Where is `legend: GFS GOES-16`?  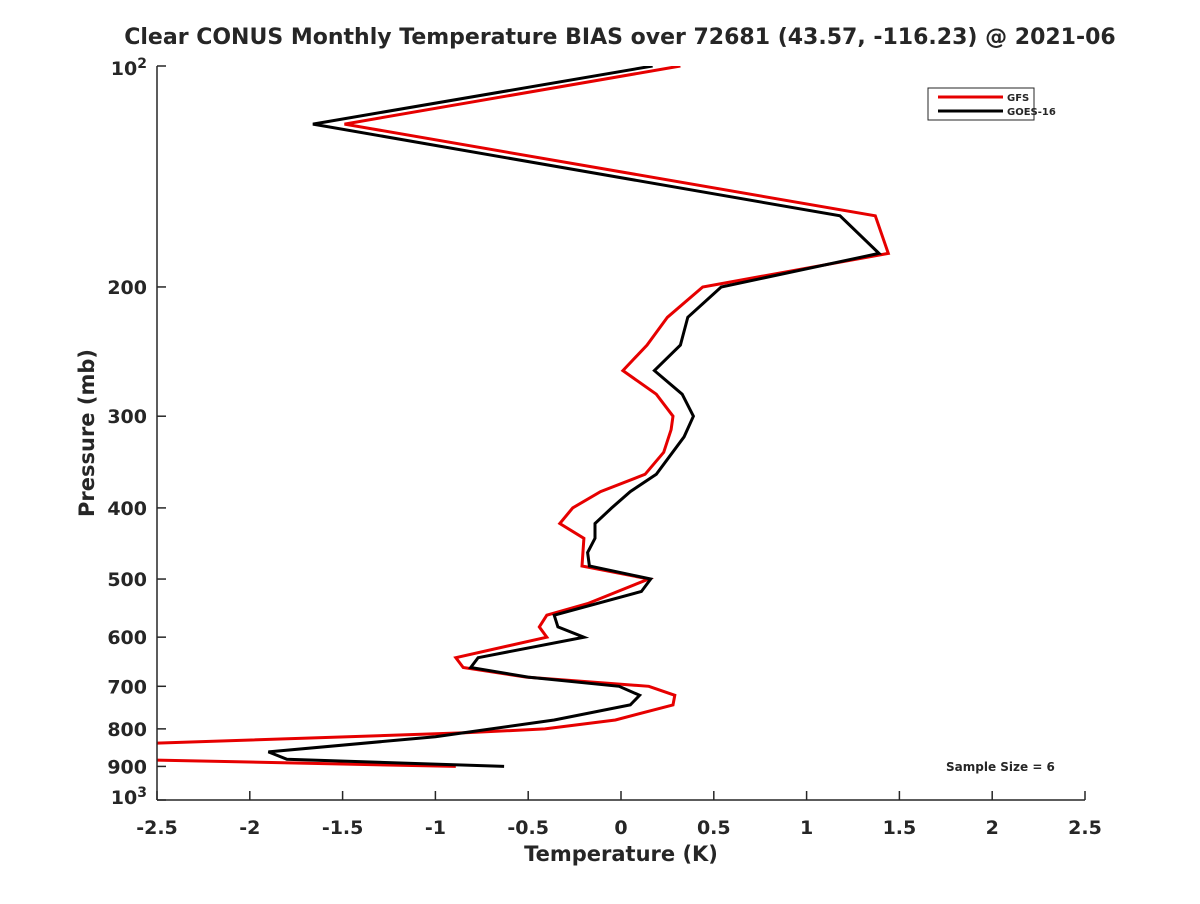
legend: GFS GOES-16 is located at coordinates (991, 104).